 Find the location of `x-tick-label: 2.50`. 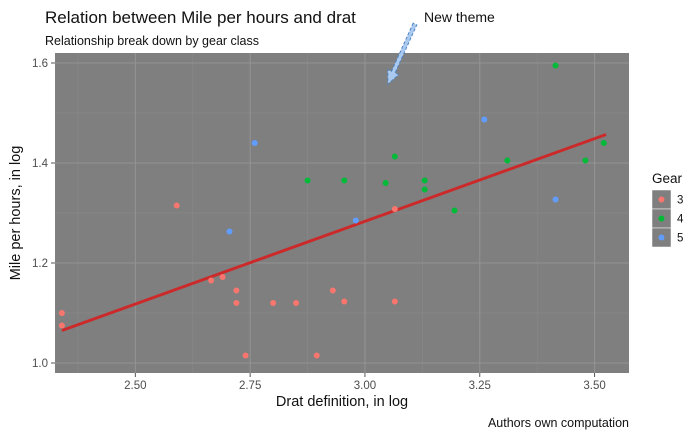

x-tick-label: 2.50 is located at coordinates (135, 386).